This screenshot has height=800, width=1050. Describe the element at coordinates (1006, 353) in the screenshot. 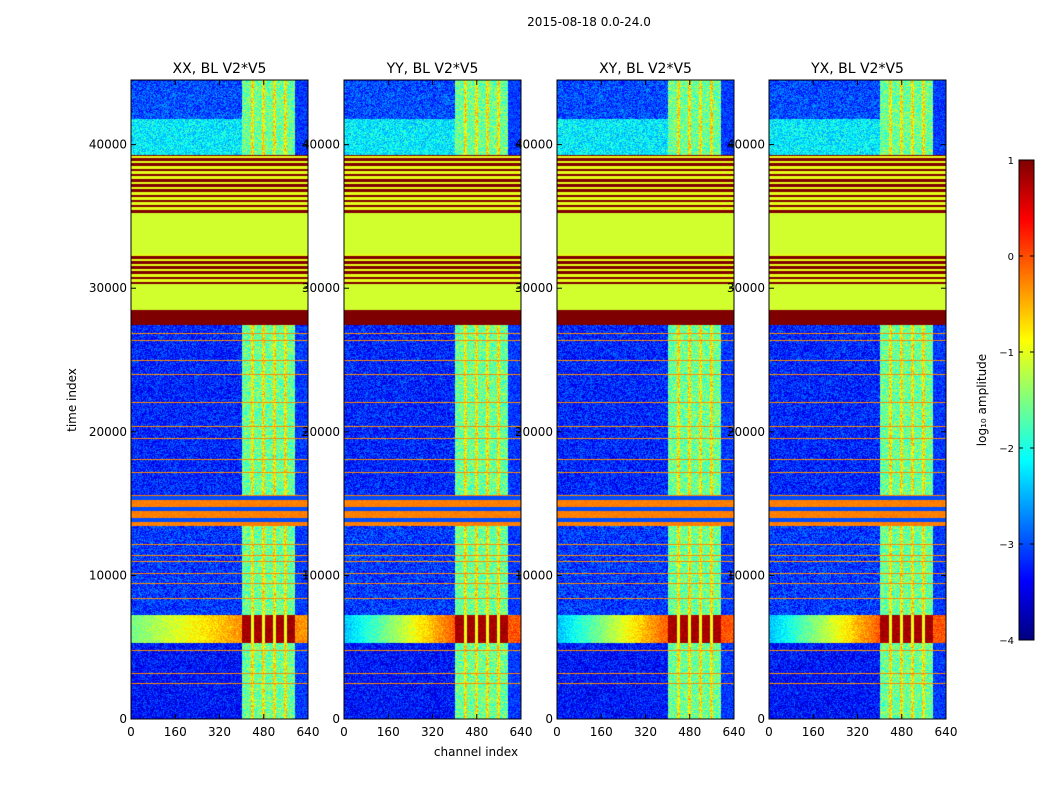

I see `colorbar-tick-label: −1` at that location.